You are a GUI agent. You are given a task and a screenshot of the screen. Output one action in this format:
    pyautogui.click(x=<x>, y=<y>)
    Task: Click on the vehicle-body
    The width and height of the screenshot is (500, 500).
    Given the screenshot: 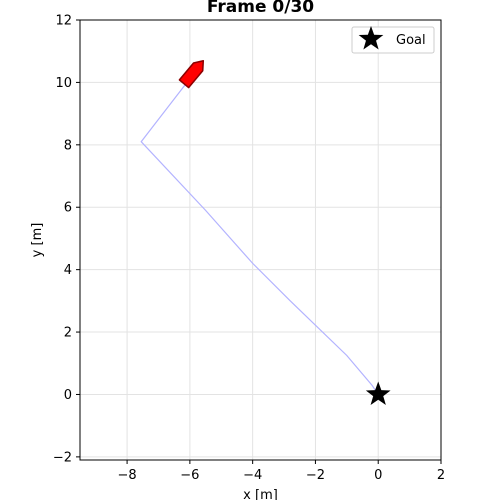 What is the action you would take?
    pyautogui.click(x=191, y=74)
    